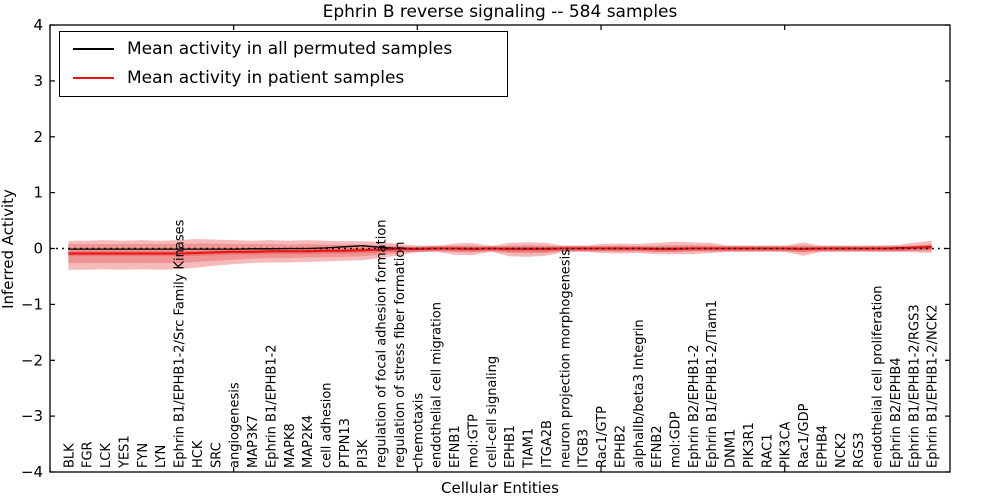 This screenshot has height=500, width=1000. Describe the element at coordinates (345, 443) in the screenshot. I see `x-tick-label: PTPN13` at that location.